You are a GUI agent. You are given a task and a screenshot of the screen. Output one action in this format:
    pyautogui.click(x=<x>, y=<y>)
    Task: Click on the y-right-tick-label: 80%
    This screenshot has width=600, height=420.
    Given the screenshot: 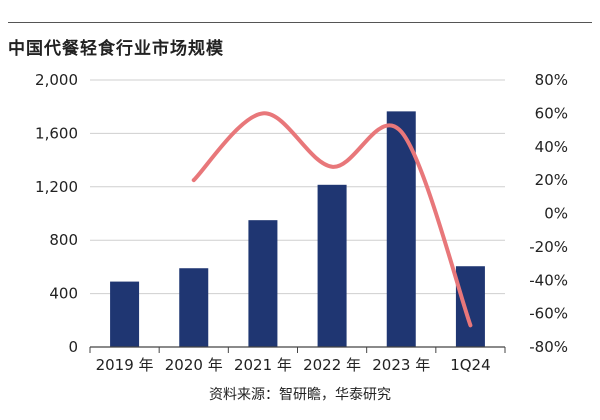 What is the action you would take?
    pyautogui.click(x=551, y=80)
    